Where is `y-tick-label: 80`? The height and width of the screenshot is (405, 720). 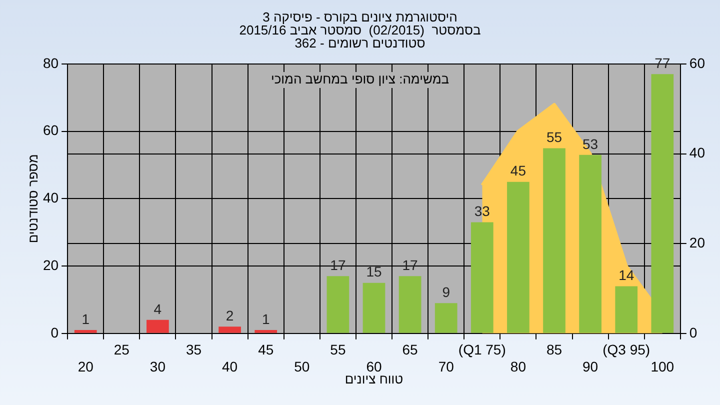 y-tick-label: 80 is located at coordinates (50, 62).